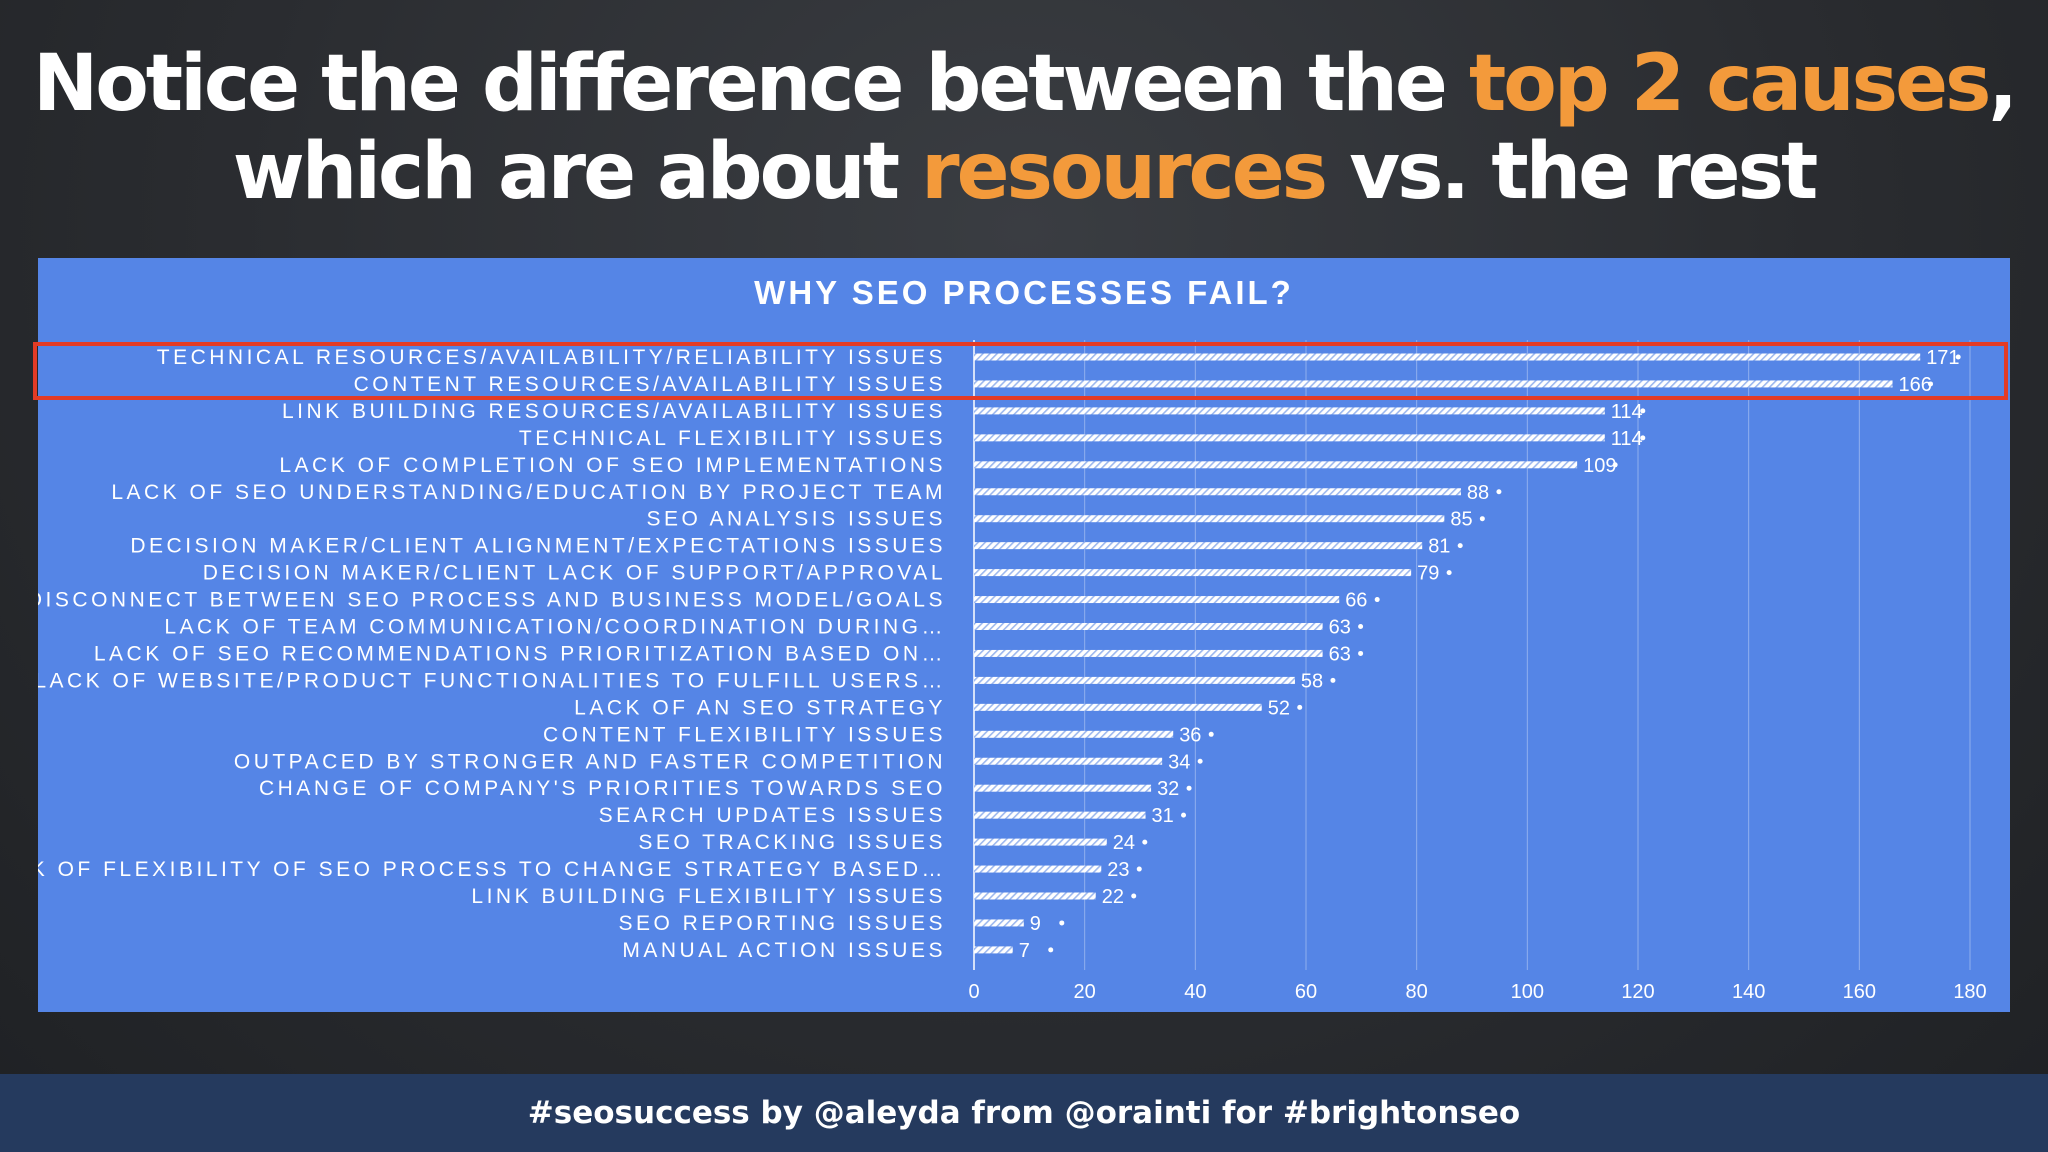 Image resolution: width=2048 pixels, height=1152 pixels. Describe the element at coordinates (1024, 292) in the screenshot. I see `chart-title: WHY SEO PROCESSES FAIL?` at that location.